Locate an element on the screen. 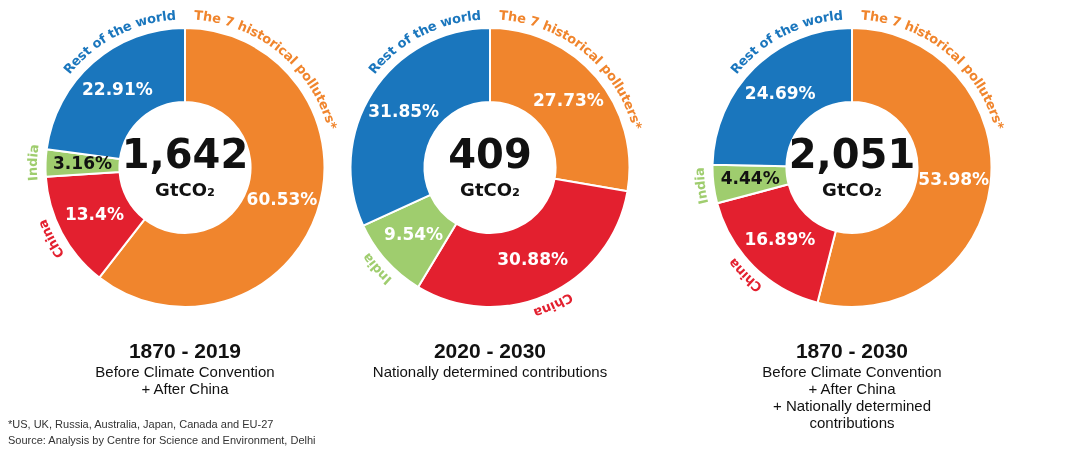  text: 1870 - 2019 is located at coordinates (185, 351).